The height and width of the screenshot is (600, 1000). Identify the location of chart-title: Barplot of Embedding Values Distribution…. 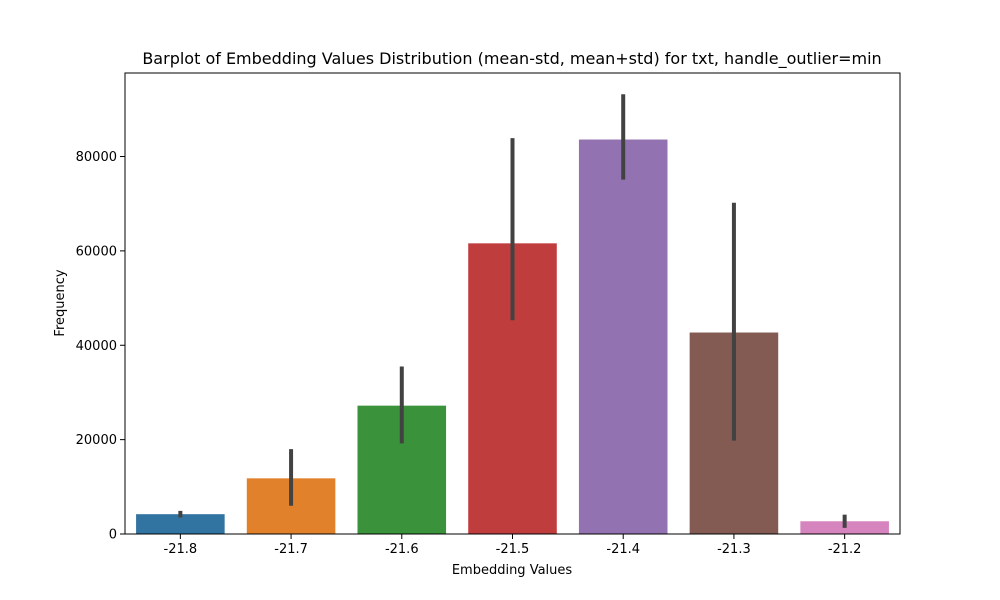
(511, 59).